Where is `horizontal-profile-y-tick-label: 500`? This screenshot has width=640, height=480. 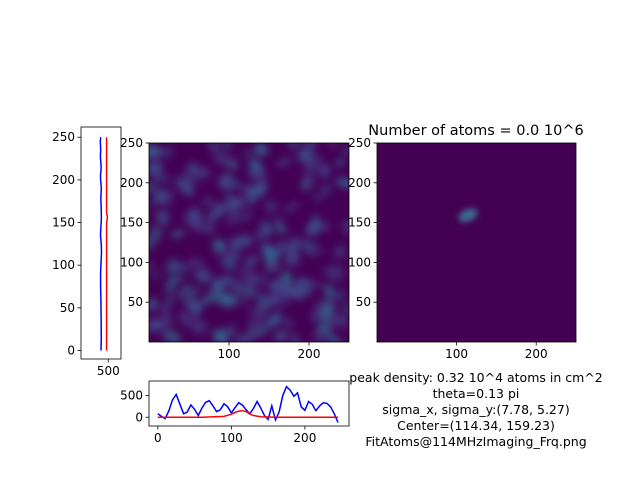 horizontal-profile-y-tick-label: 500 is located at coordinates (131, 395).